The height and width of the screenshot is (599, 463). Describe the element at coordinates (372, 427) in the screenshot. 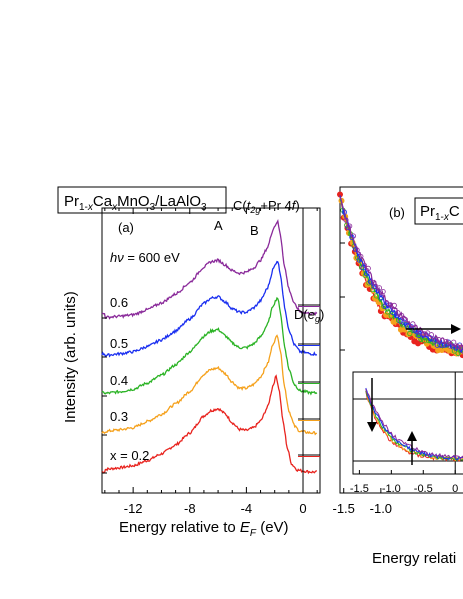

I see `inset-arrow-down-head` at that location.